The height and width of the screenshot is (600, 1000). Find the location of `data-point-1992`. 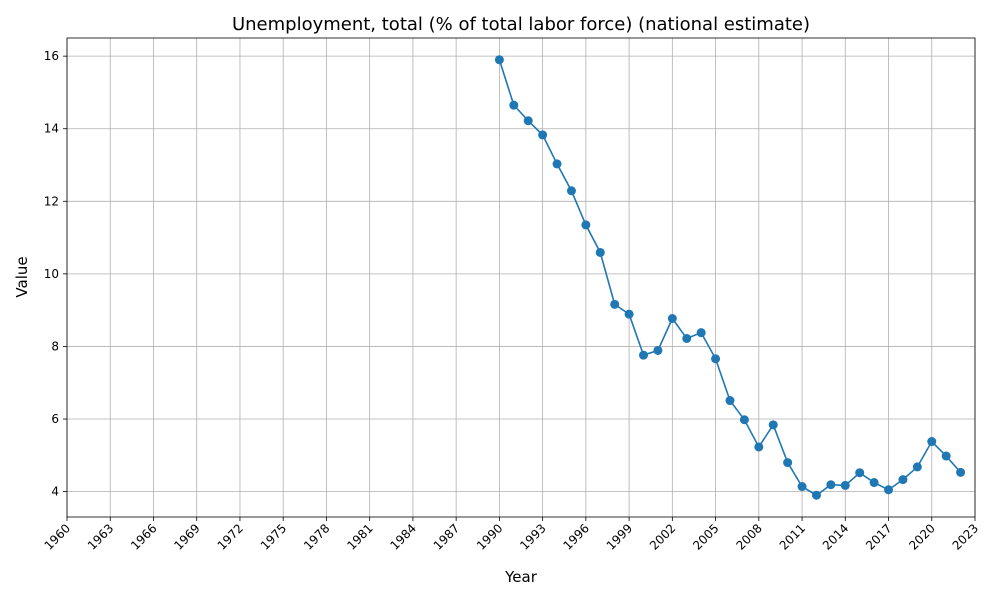

data-point-1992 is located at coordinates (528, 121).